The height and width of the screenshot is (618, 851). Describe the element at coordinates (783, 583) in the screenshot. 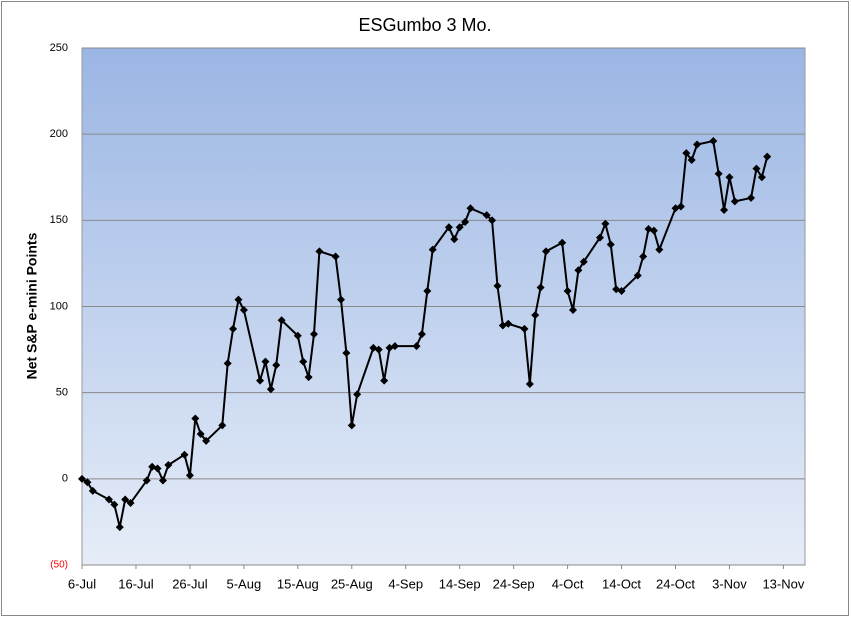

I see `x-tick-label: 13-Nov` at that location.